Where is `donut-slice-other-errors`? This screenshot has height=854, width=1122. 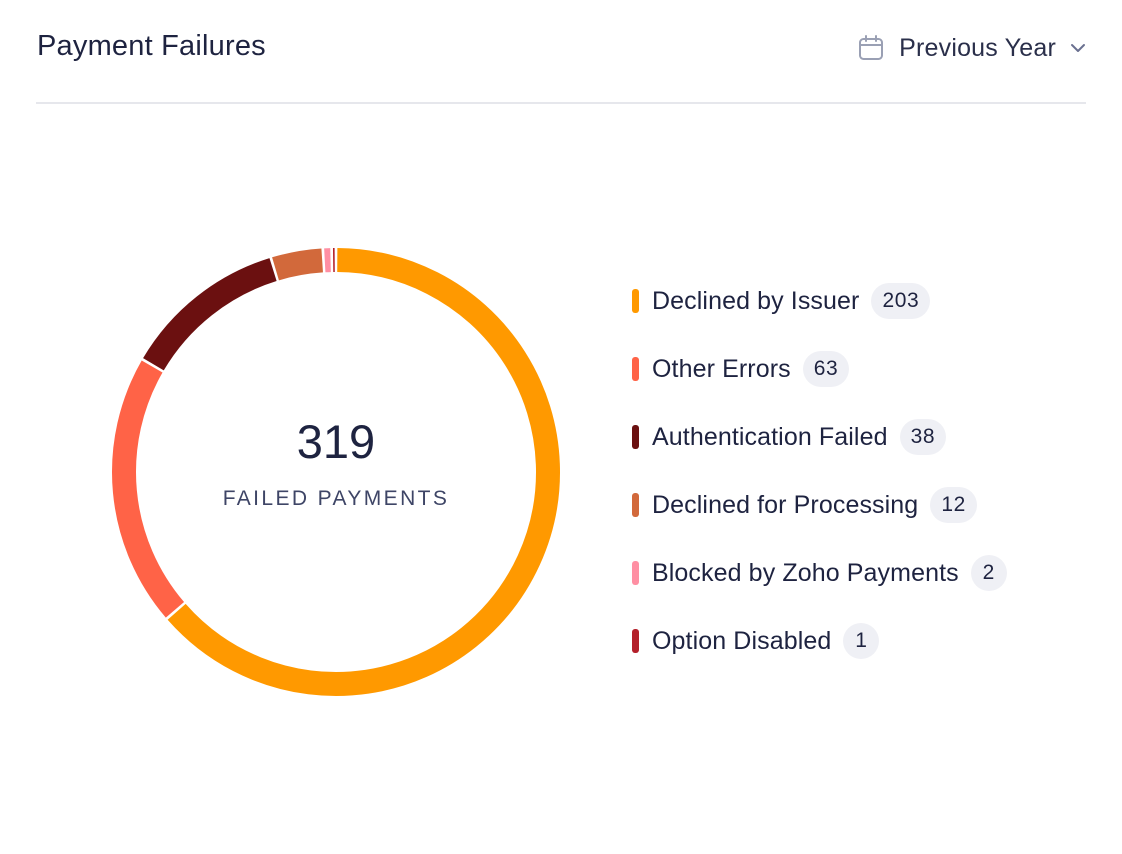 donut-slice-other-errors is located at coordinates (148, 489).